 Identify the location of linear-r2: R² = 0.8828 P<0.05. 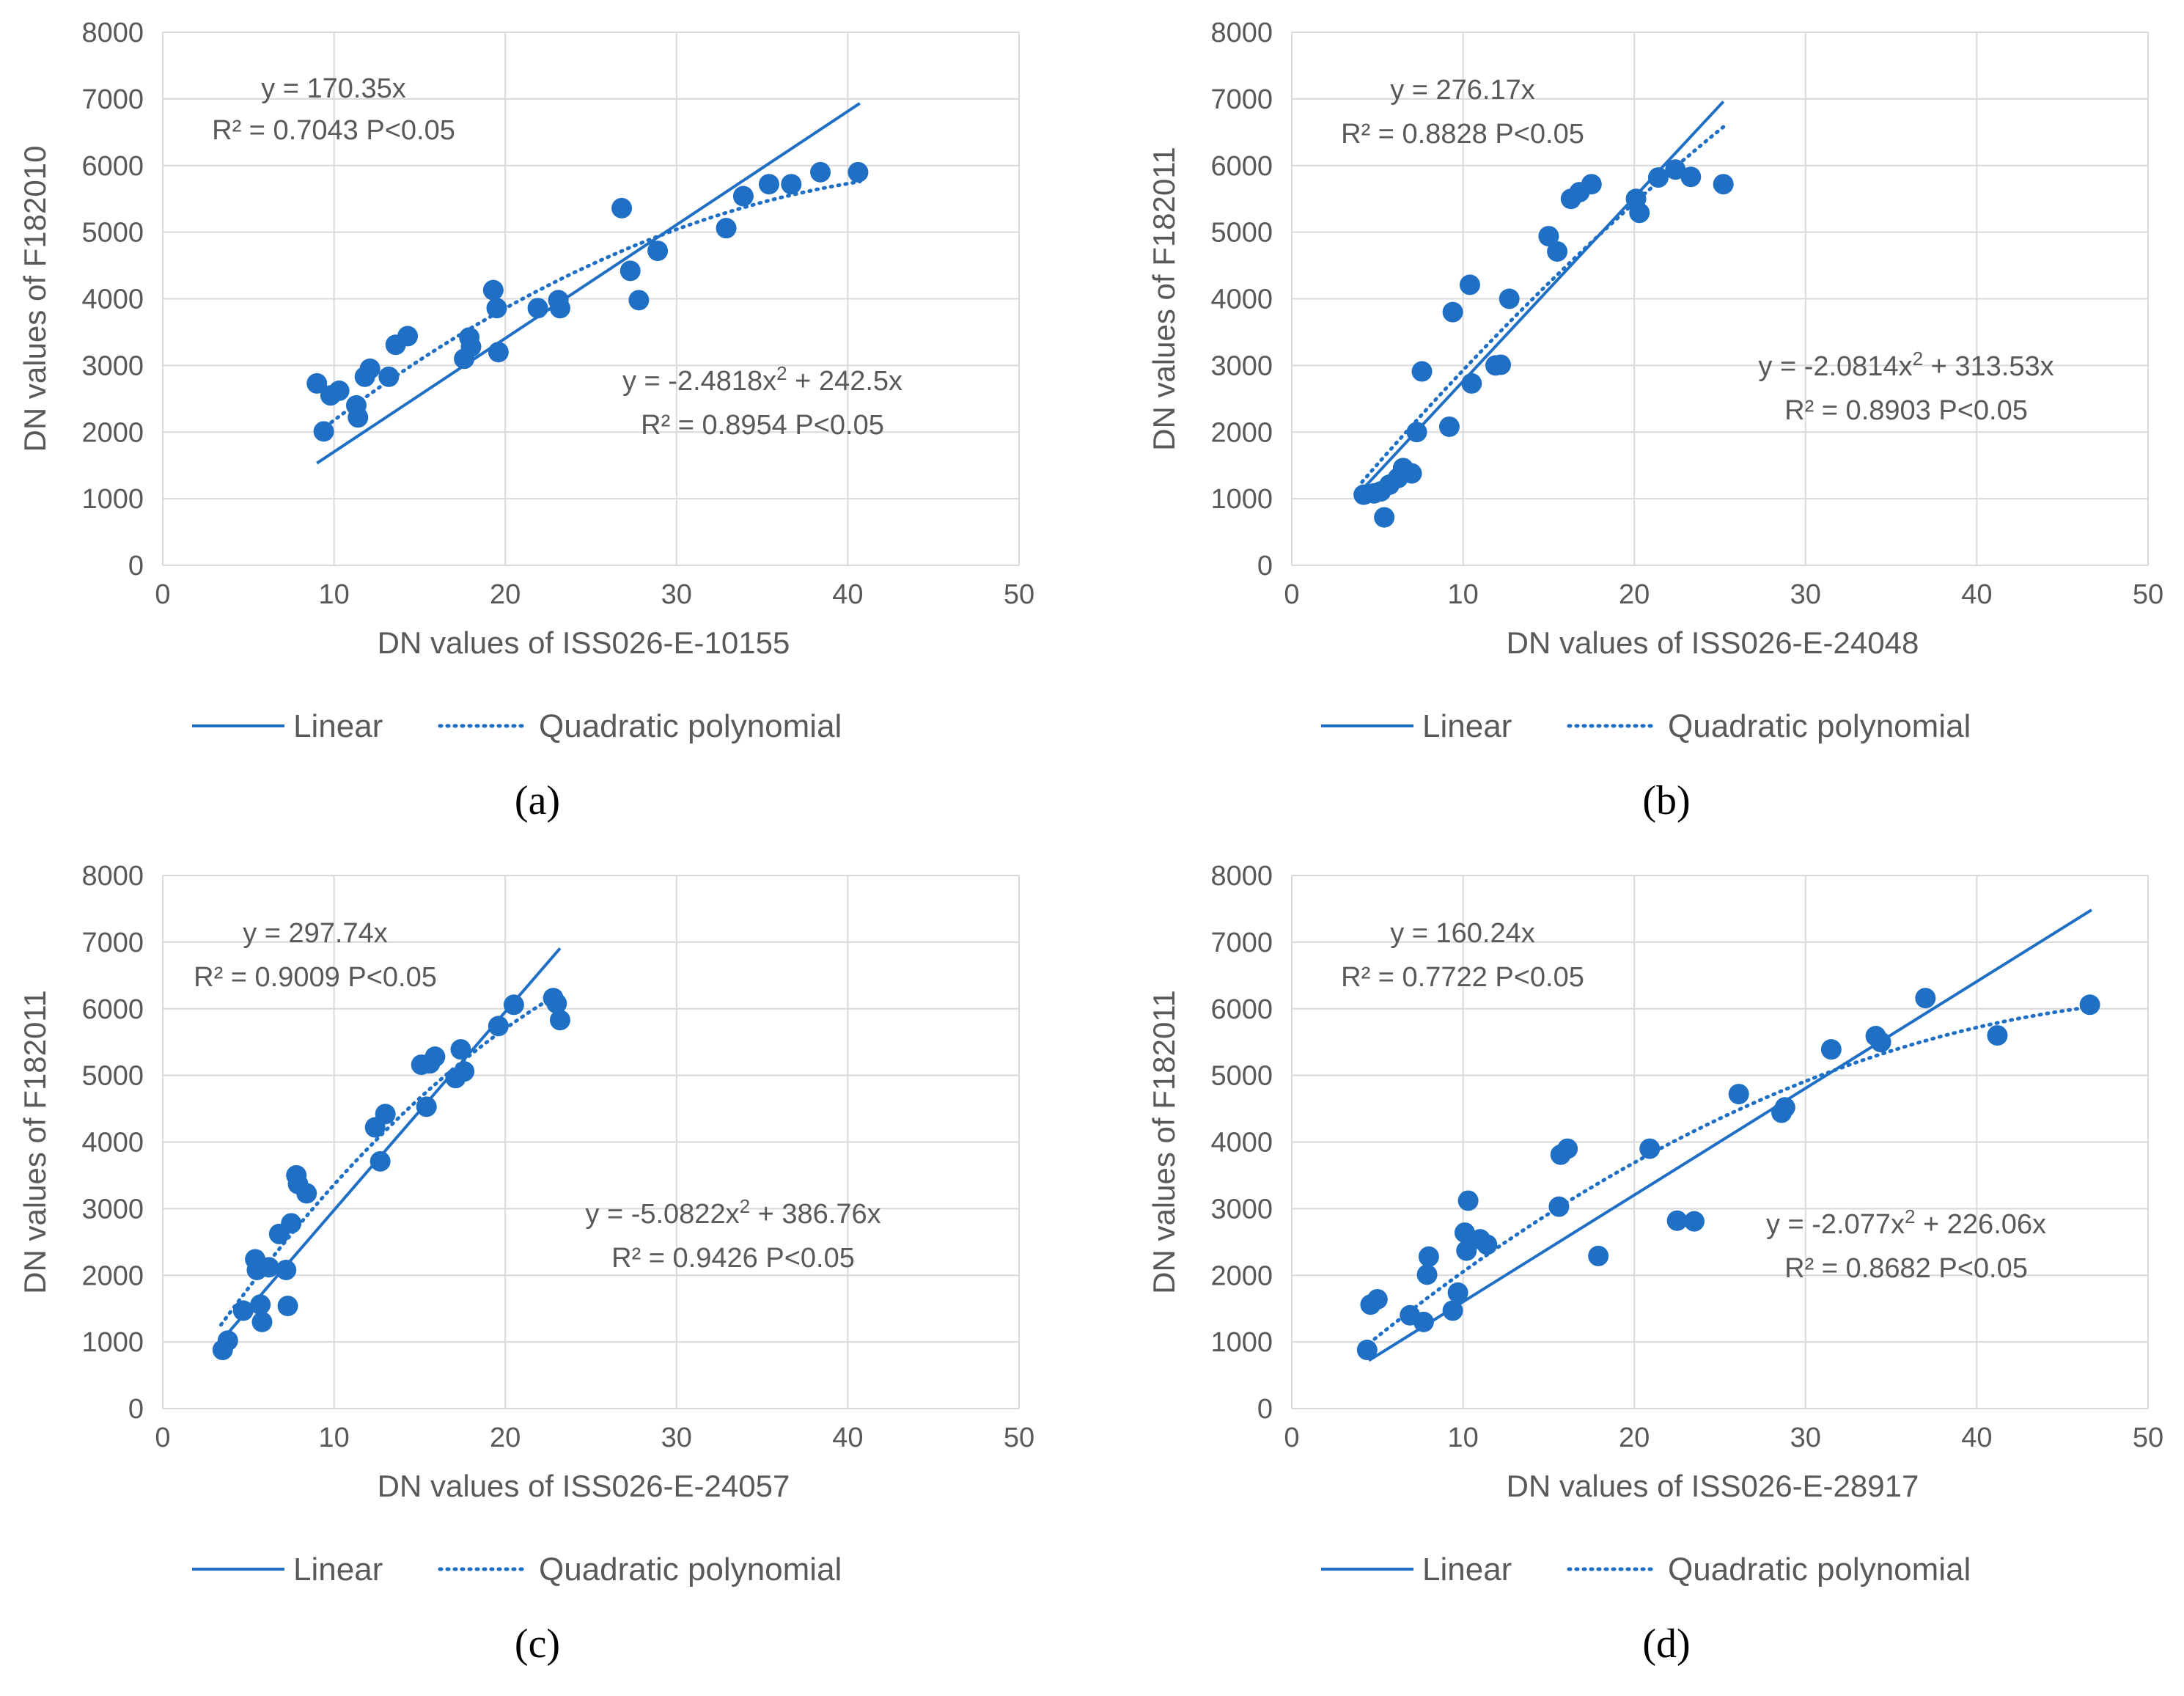
(1462, 134).